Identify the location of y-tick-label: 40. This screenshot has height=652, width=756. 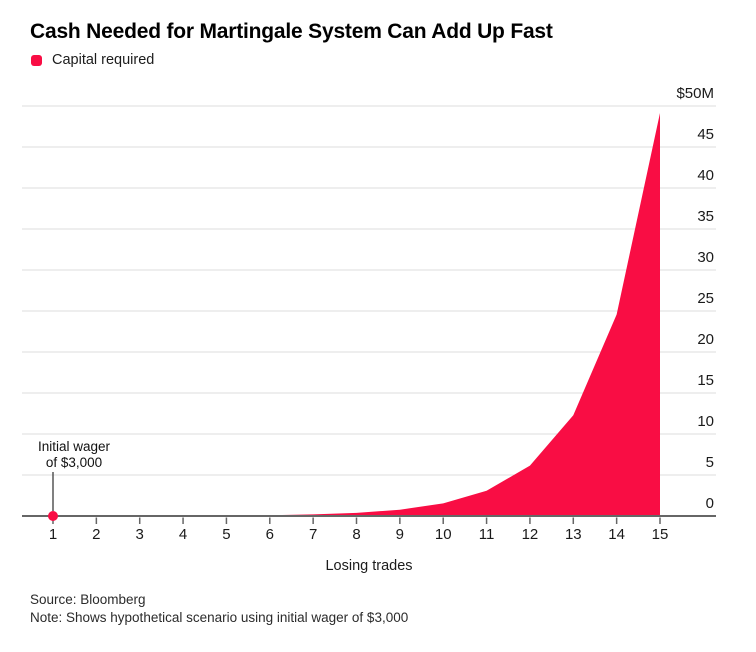
(705, 175).